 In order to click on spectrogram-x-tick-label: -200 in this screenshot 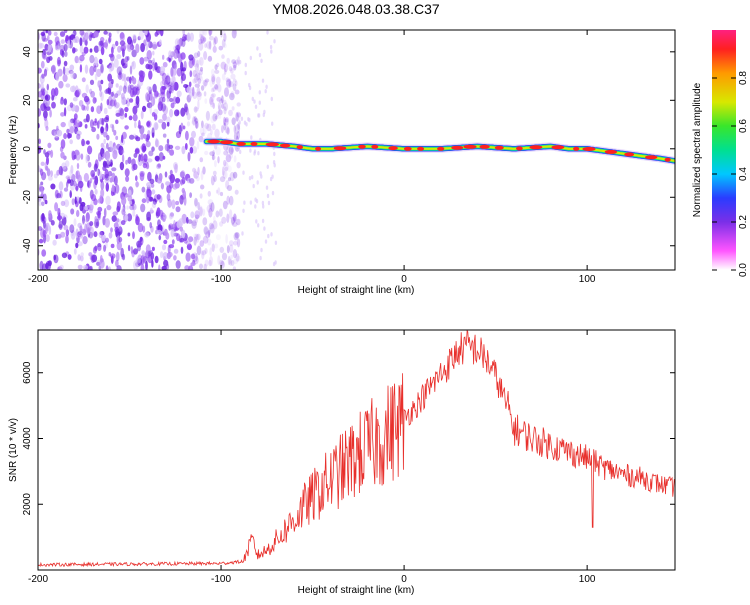, I will do `click(38, 279)`.